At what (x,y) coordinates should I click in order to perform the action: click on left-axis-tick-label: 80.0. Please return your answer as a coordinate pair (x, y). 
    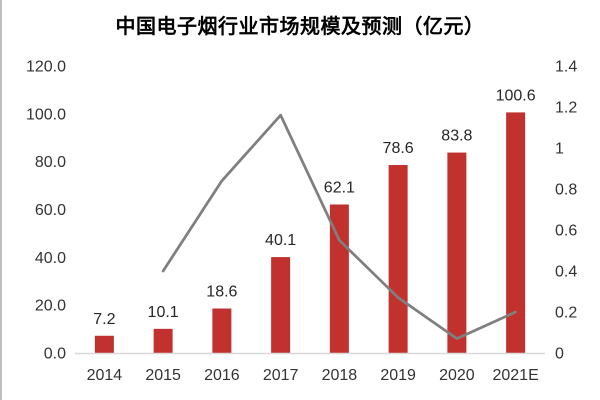
    Looking at the image, I should click on (50, 162).